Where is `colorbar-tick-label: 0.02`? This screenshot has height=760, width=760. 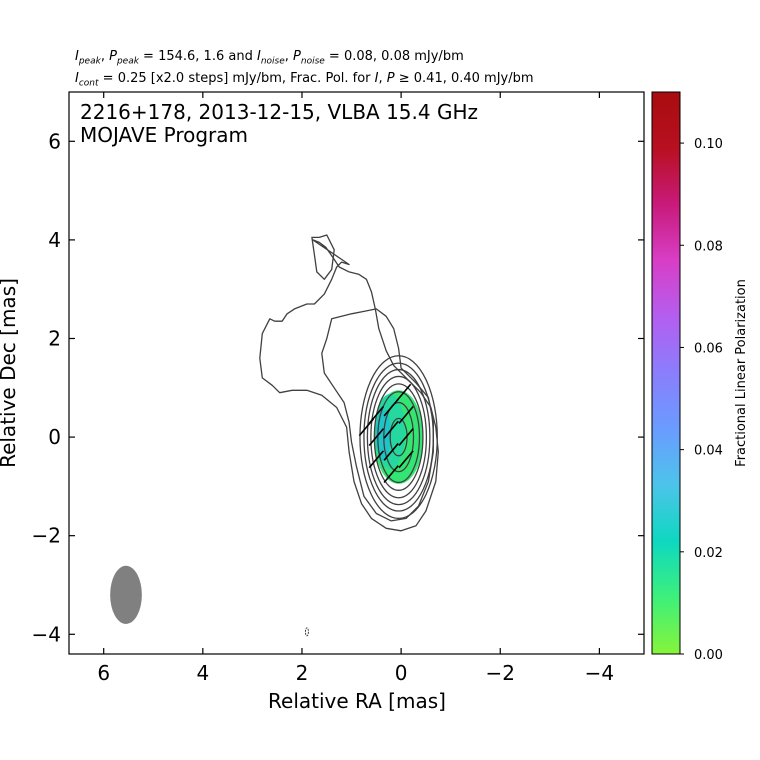
colorbar-tick-label: 0.02 is located at coordinates (708, 553).